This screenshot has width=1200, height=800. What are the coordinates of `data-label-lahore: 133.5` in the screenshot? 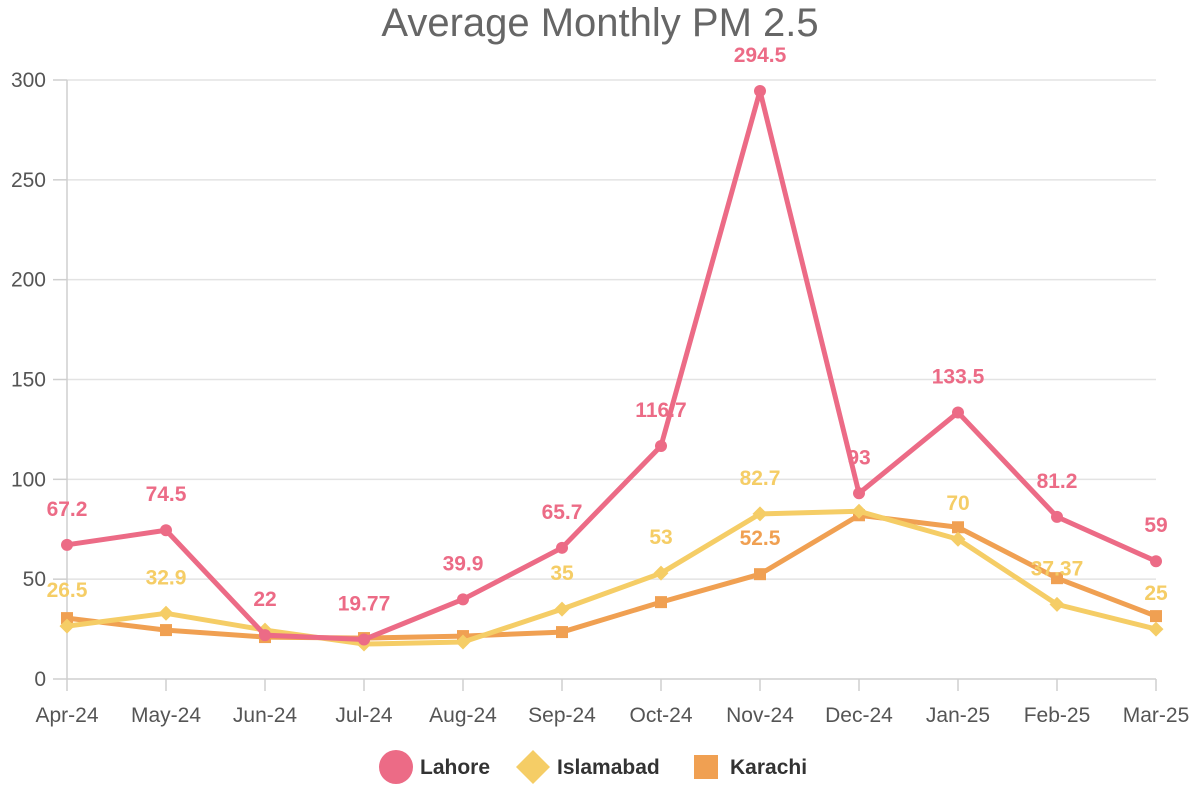 It's located at (958, 376).